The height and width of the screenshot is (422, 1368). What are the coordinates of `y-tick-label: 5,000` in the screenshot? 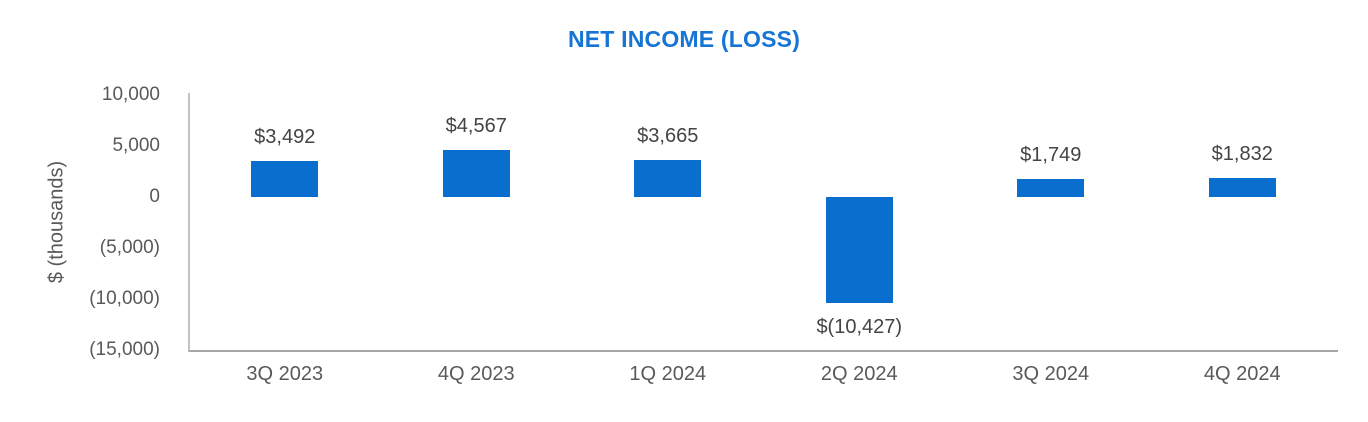 It's located at (136, 145).